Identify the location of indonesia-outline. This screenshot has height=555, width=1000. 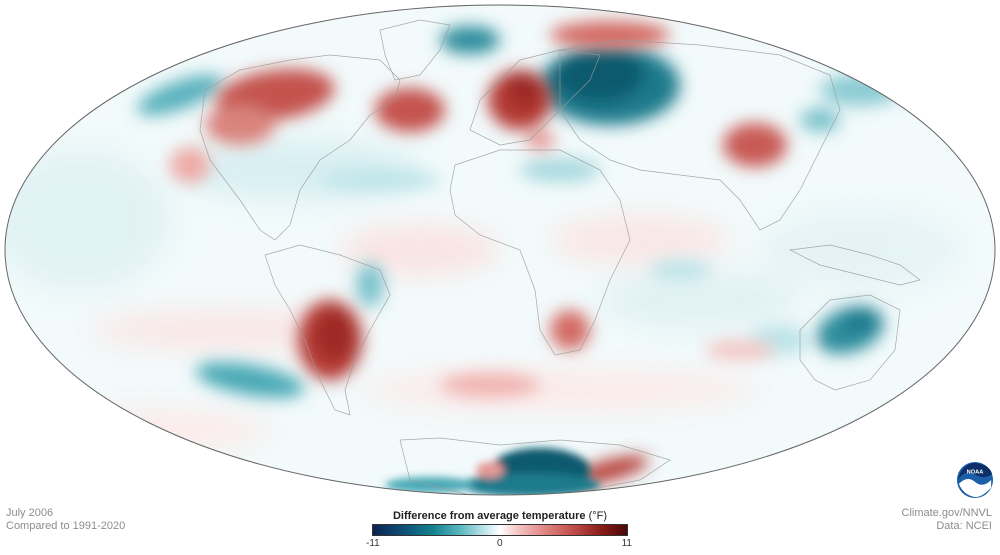
(854, 265).